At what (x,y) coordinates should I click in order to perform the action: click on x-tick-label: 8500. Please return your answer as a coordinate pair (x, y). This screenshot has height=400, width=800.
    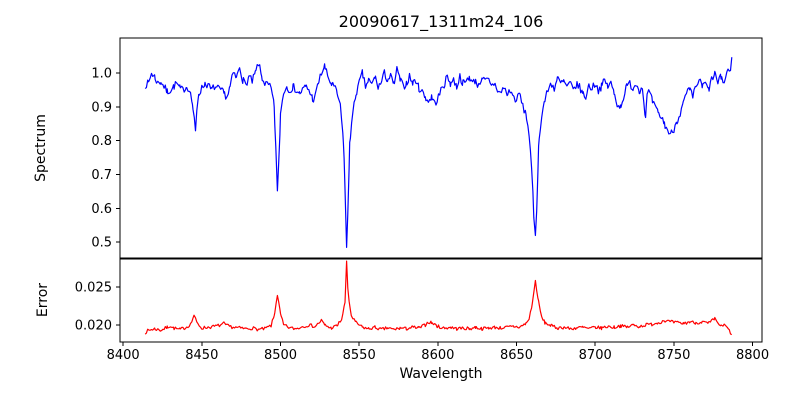
    Looking at the image, I should click on (280, 355).